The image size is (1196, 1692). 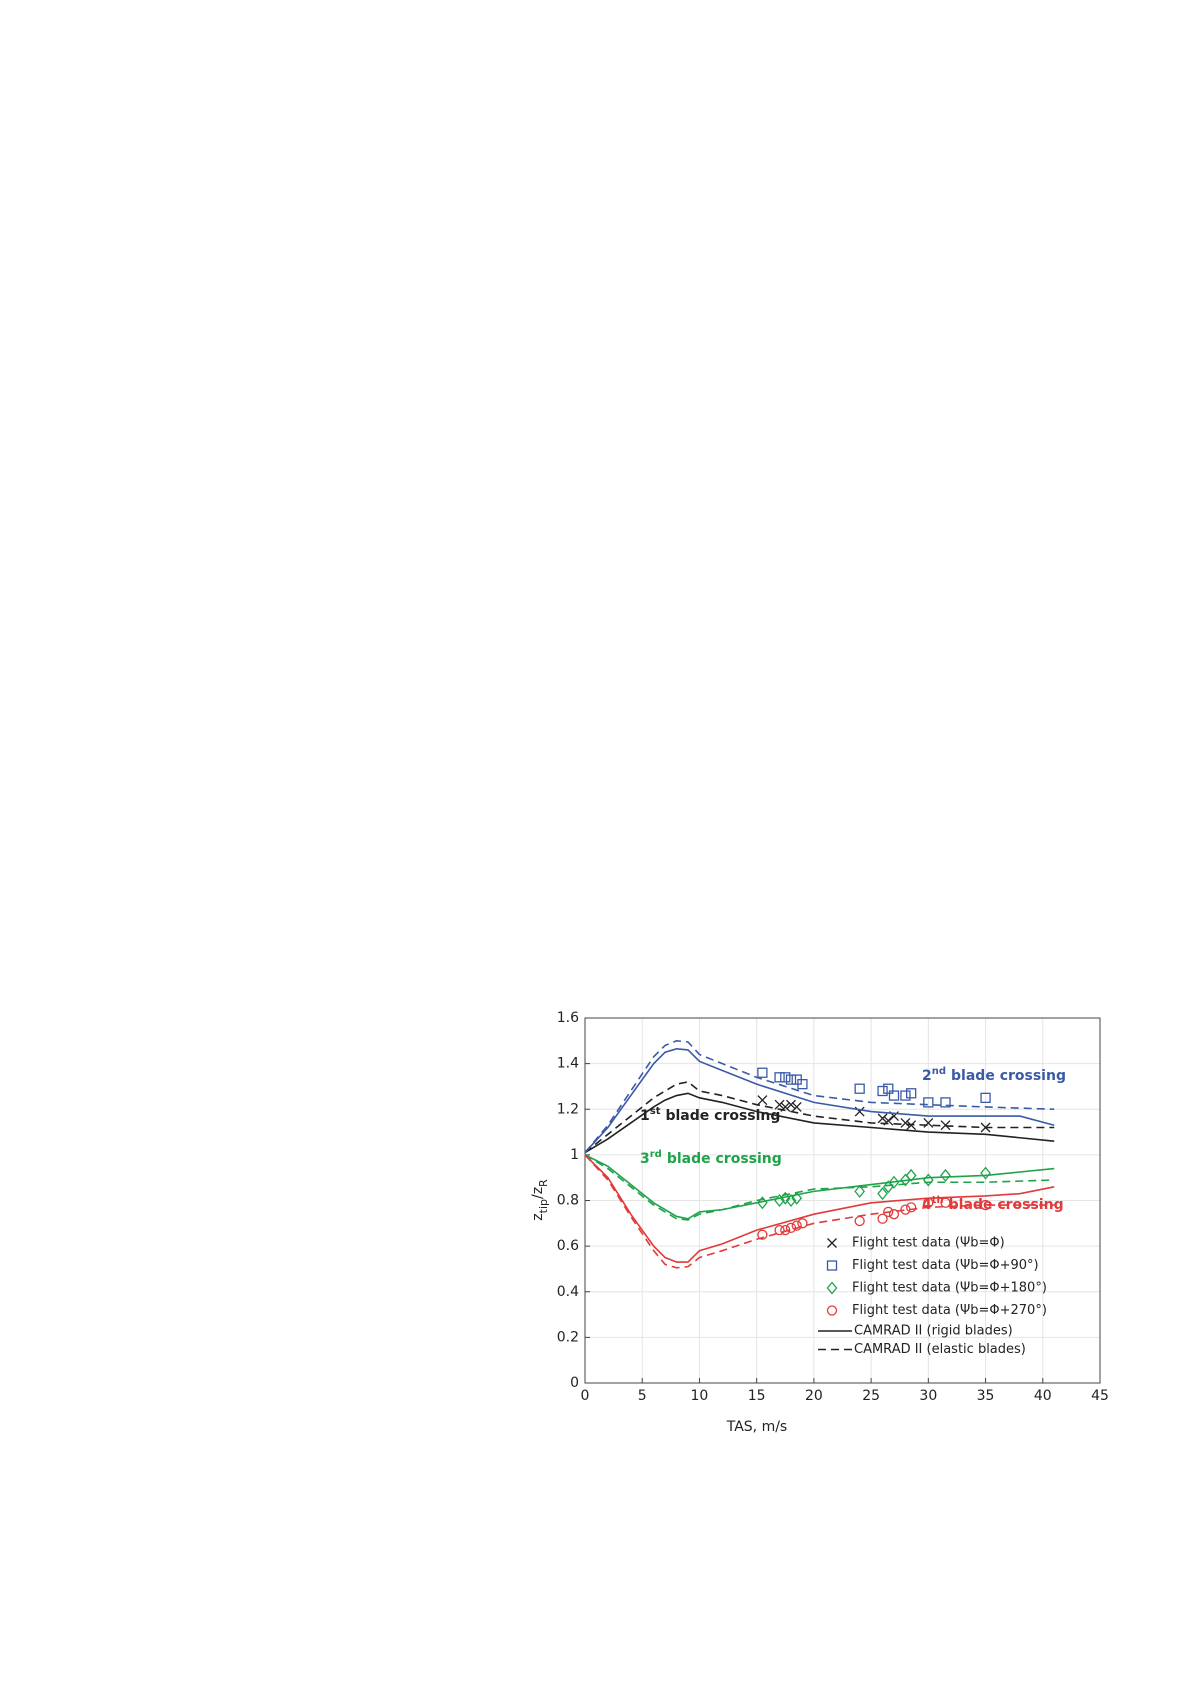 What do you see at coordinates (568, 1201) in the screenshot?
I see `y-tick-label: 0.8` at bounding box center [568, 1201].